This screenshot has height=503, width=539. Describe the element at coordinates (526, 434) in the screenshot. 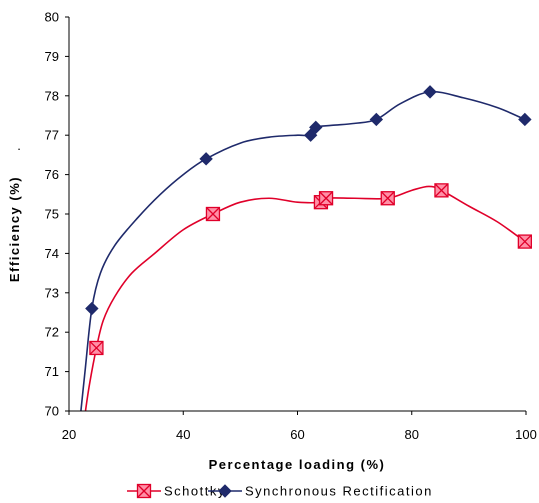

I see `x-tick-label: 100` at that location.